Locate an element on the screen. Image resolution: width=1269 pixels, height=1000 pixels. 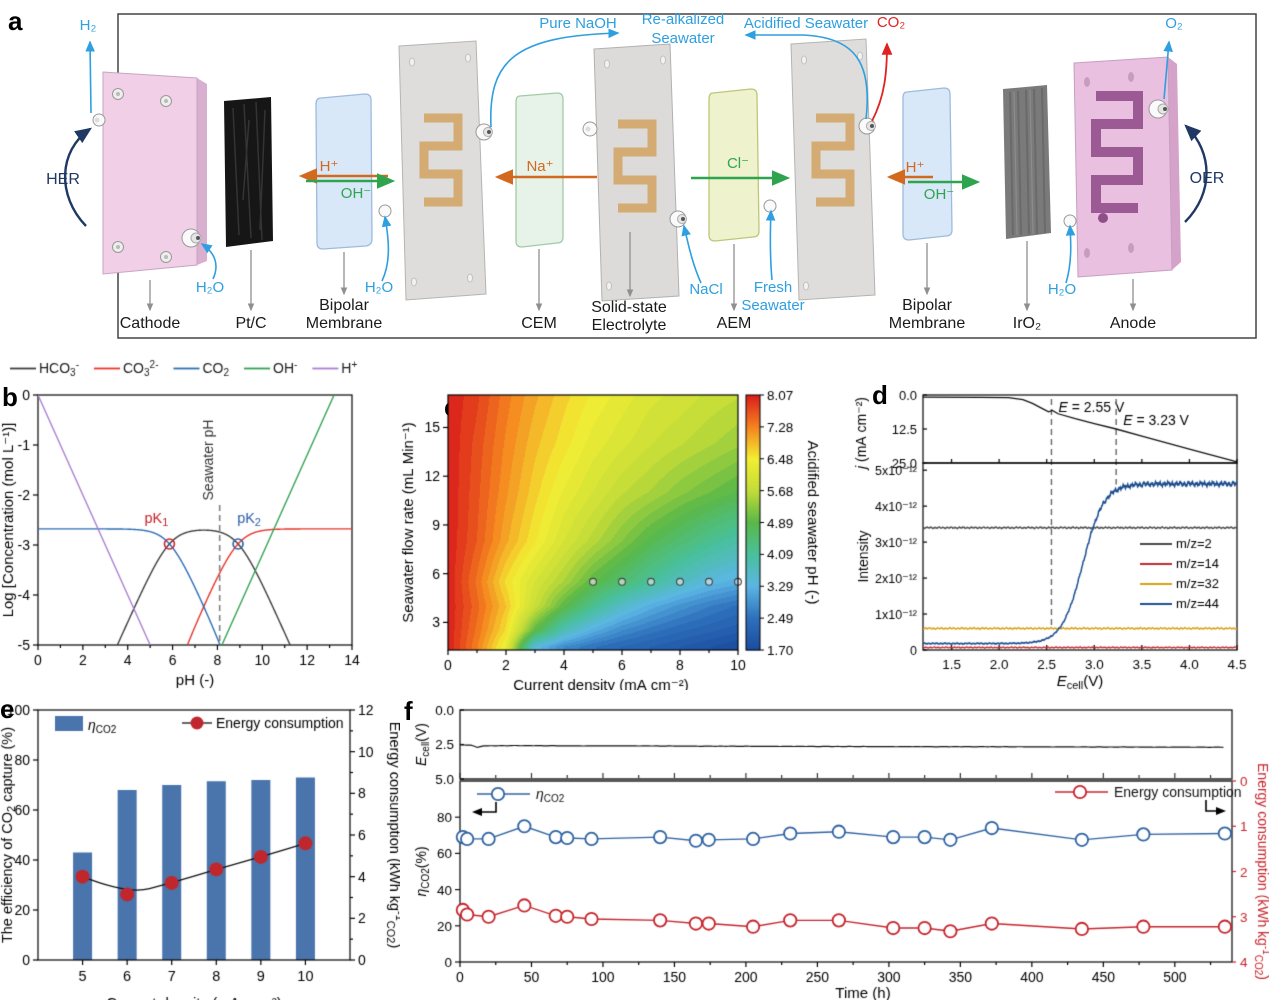
cathode-plate is located at coordinates (149, 173).